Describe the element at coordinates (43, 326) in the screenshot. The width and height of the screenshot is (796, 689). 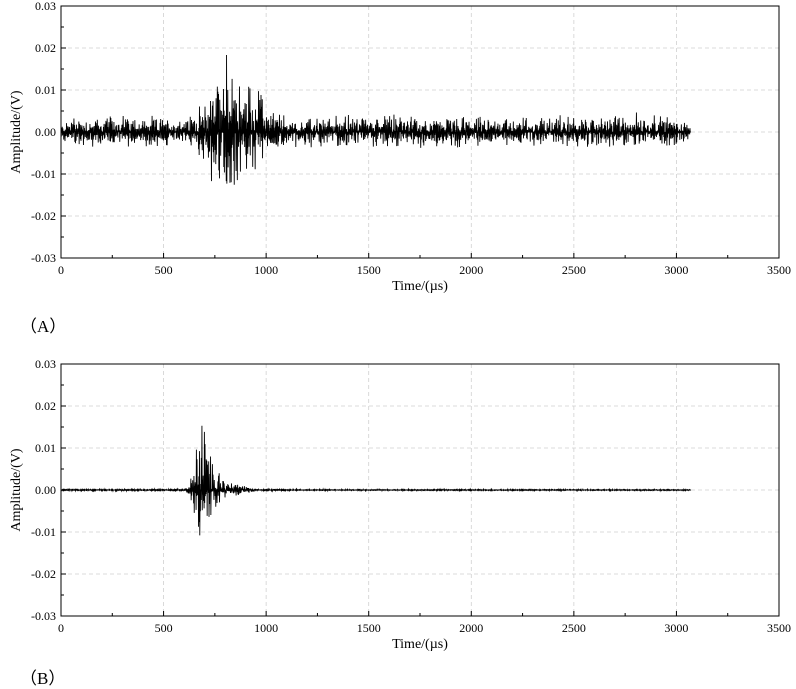
I see `panel-label-a: （A）` at that location.